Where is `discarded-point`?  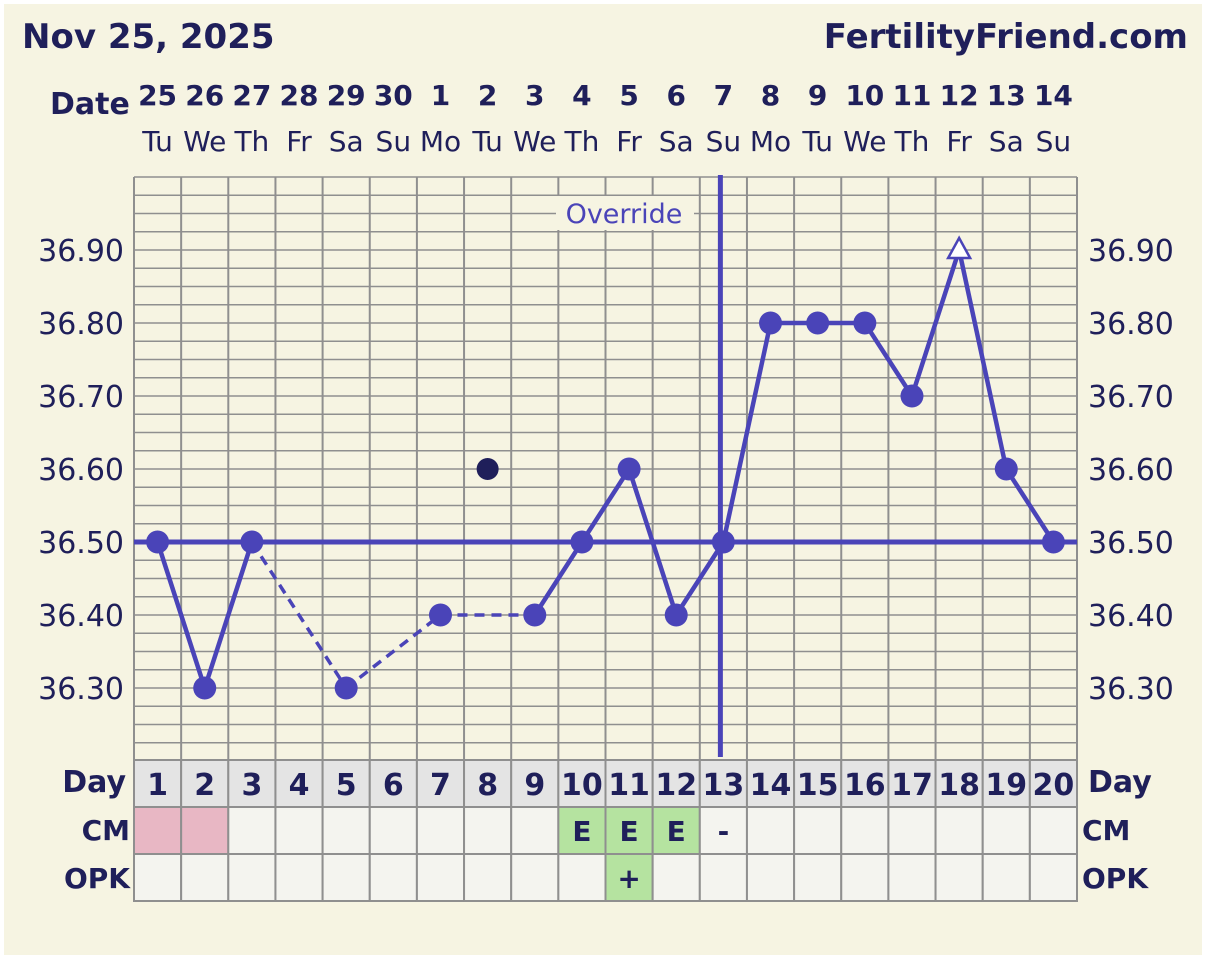
discarded-point is located at coordinates (487, 469).